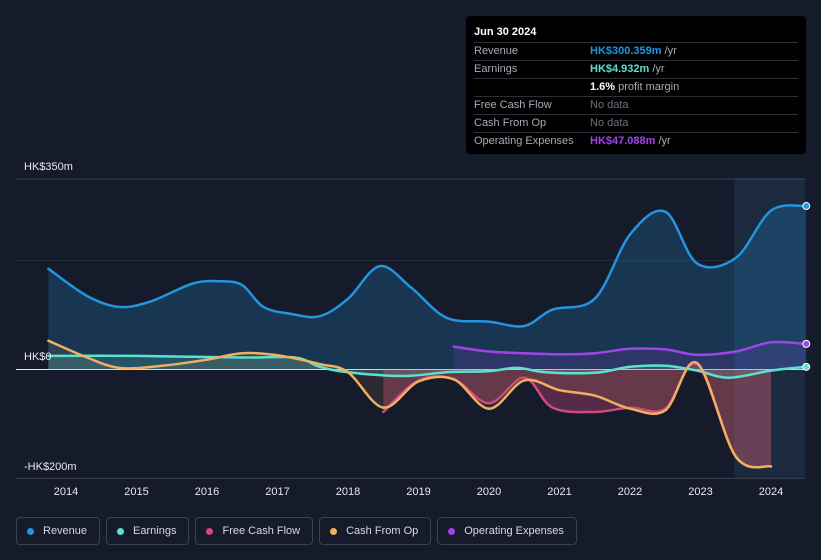 This screenshot has height=560, width=821. I want to click on tooltip-row-value: HK$300.359m, so click(626, 51).